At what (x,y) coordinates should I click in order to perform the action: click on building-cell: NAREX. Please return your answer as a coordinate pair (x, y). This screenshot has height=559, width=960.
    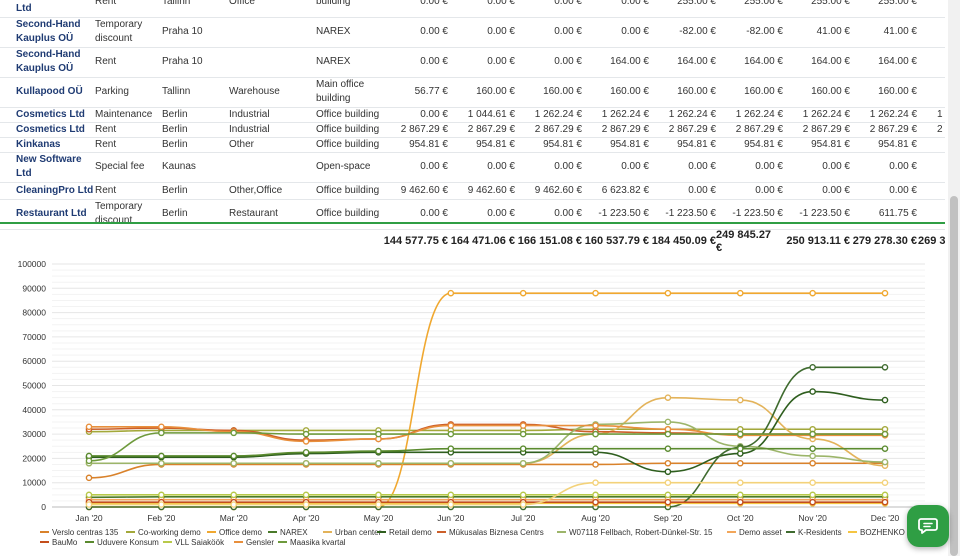
    Looking at the image, I should click on (352, 62).